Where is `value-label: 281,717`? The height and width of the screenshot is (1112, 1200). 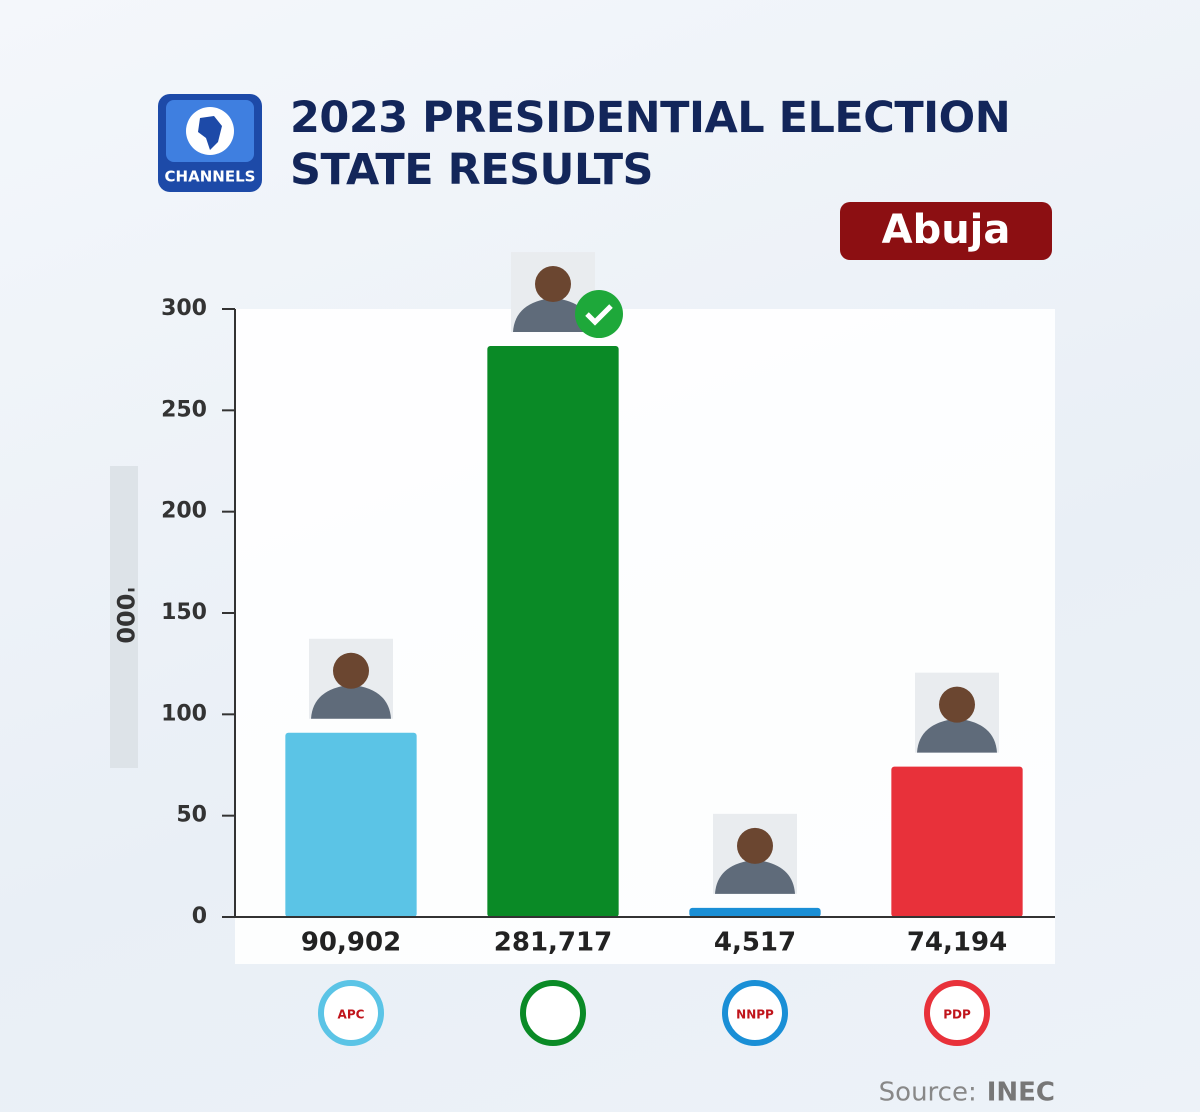 value-label: 281,717 is located at coordinates (553, 943).